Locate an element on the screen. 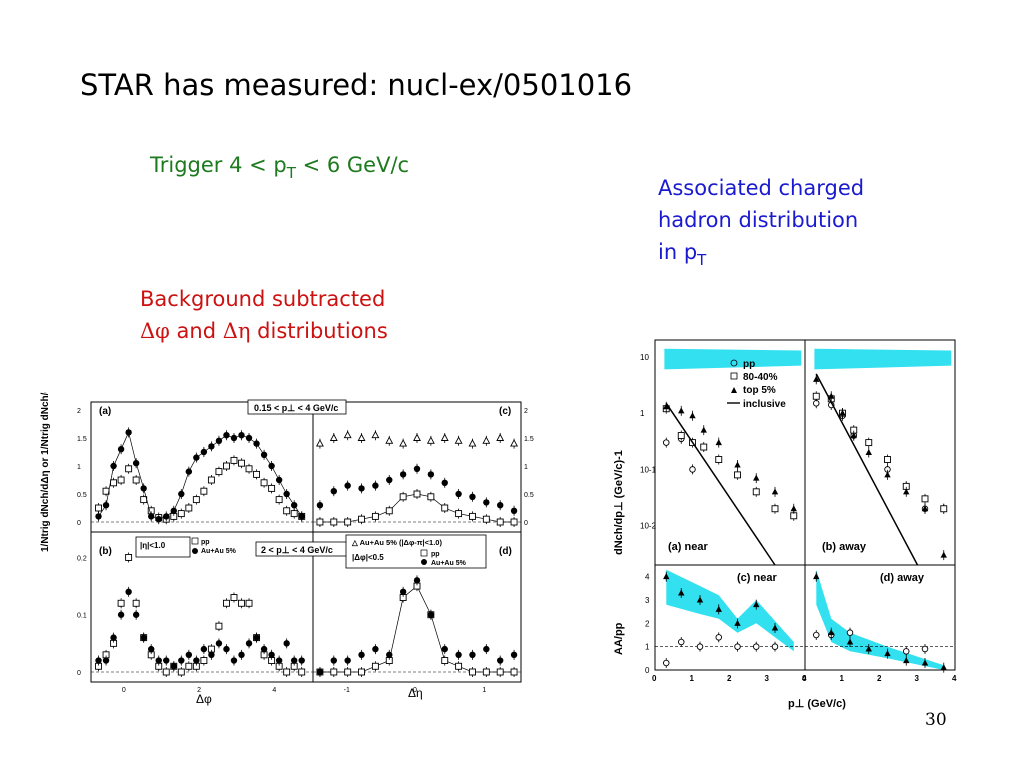 The width and height of the screenshot is (1024, 768). slide-title: STAR has measured: nucl-ex/0501016 is located at coordinates (356, 85).